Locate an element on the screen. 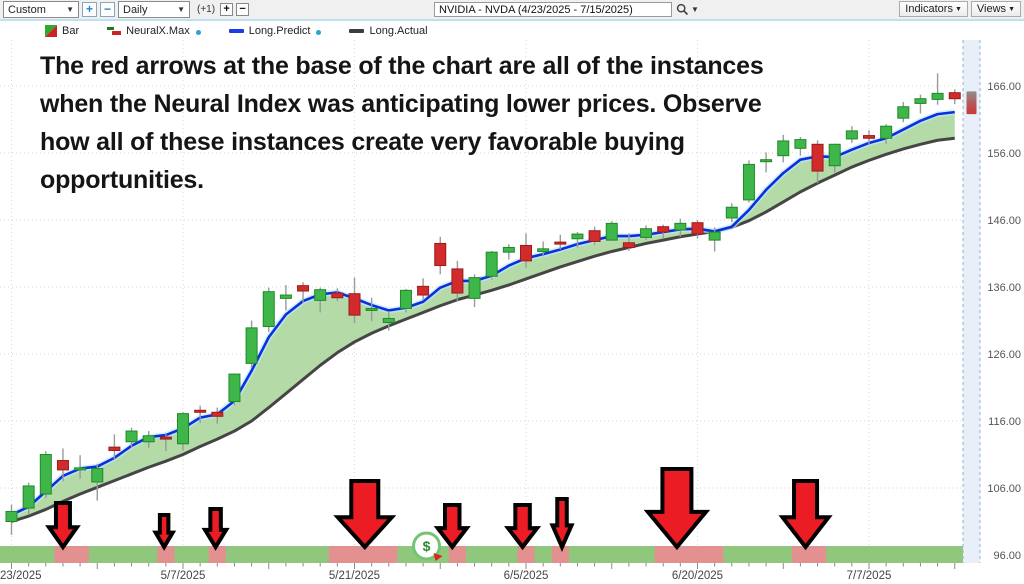 The width and height of the screenshot is (1024, 584). actual-line-icon is located at coordinates (357, 30).